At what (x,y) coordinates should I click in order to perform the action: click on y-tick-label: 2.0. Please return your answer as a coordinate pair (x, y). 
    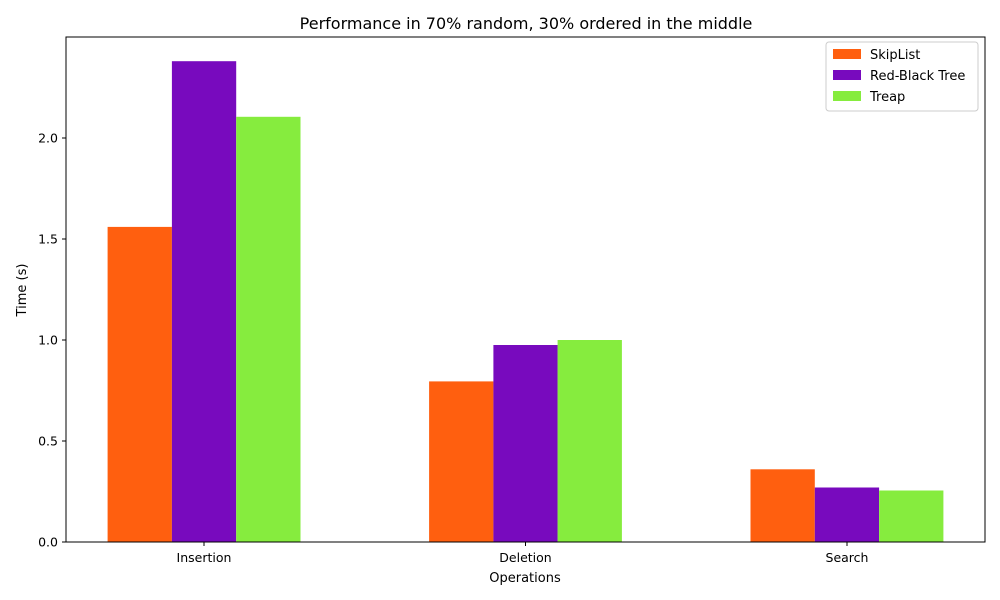
    Looking at the image, I should click on (48, 138).